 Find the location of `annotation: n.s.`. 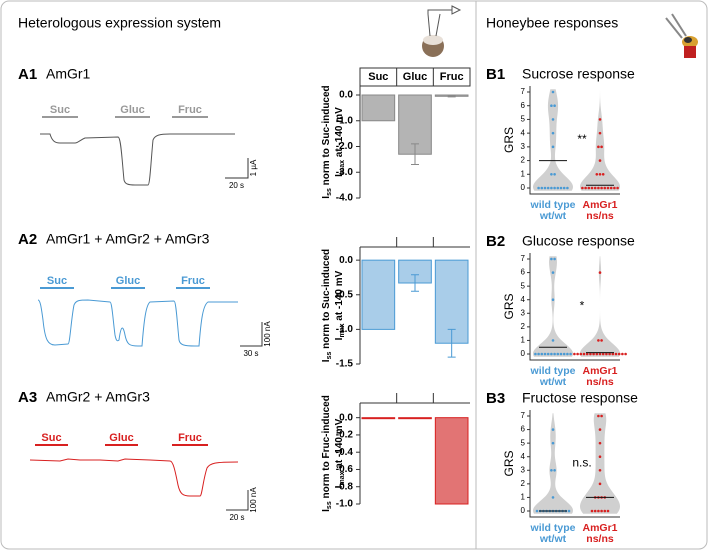

annotation: n.s. is located at coordinates (581, 463).